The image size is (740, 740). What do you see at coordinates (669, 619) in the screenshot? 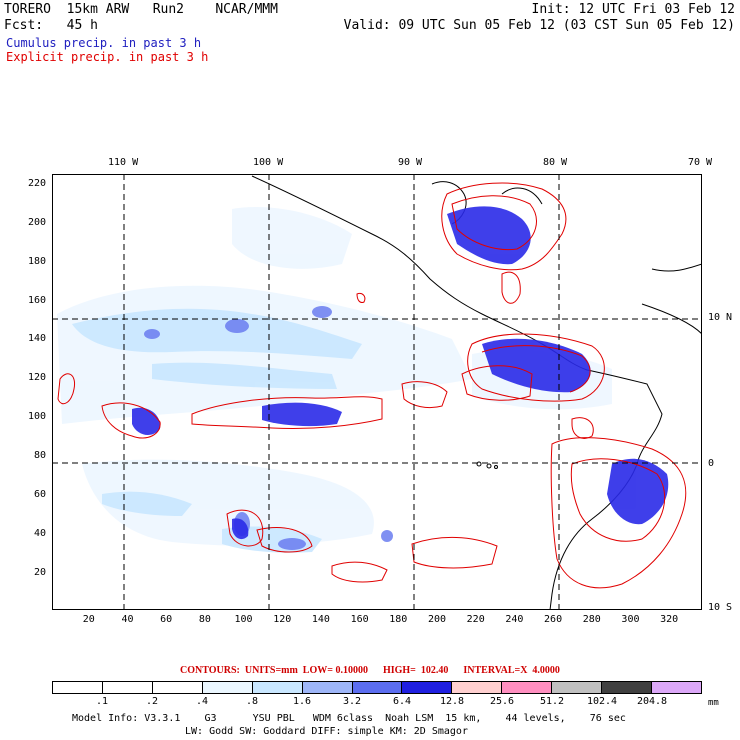
I see `x-tick-label: 320` at bounding box center [669, 619].